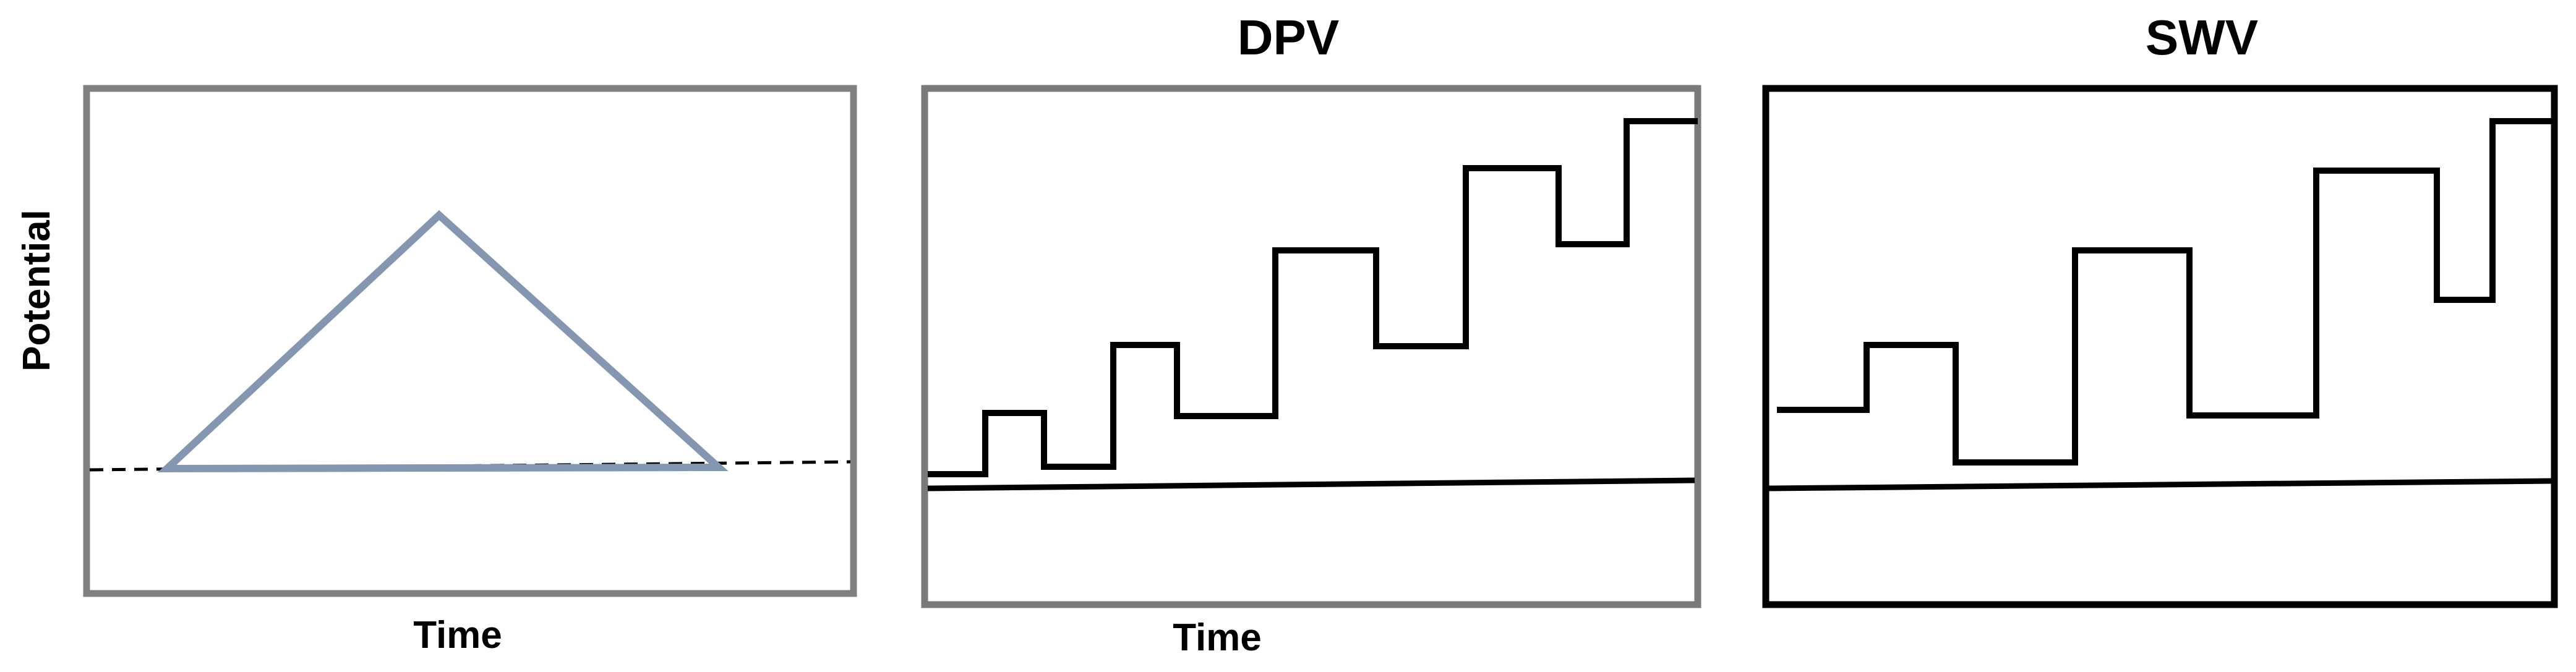  What do you see at coordinates (443, 341) in the screenshot?
I see `panel-cv-triangle-waveform` at bounding box center [443, 341].